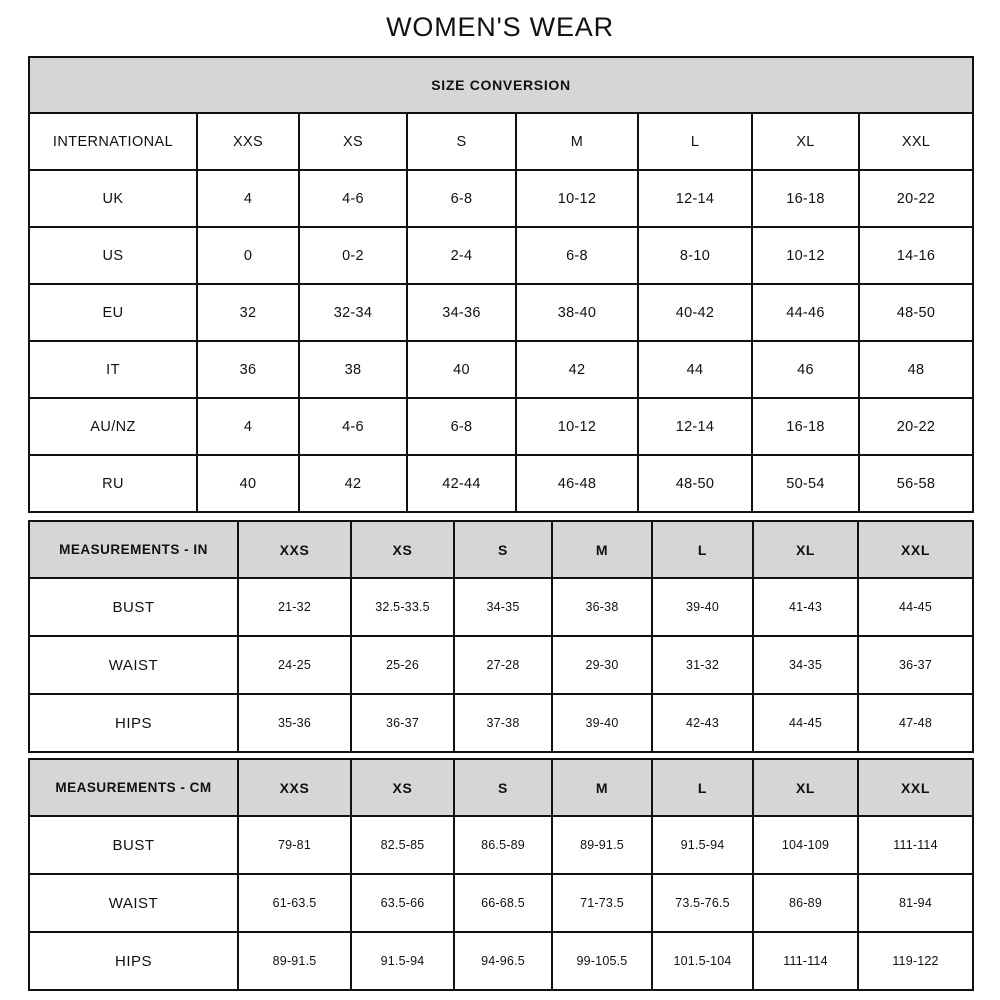  What do you see at coordinates (602, 549) in the screenshot?
I see `measurements-in-size-m: M` at bounding box center [602, 549].